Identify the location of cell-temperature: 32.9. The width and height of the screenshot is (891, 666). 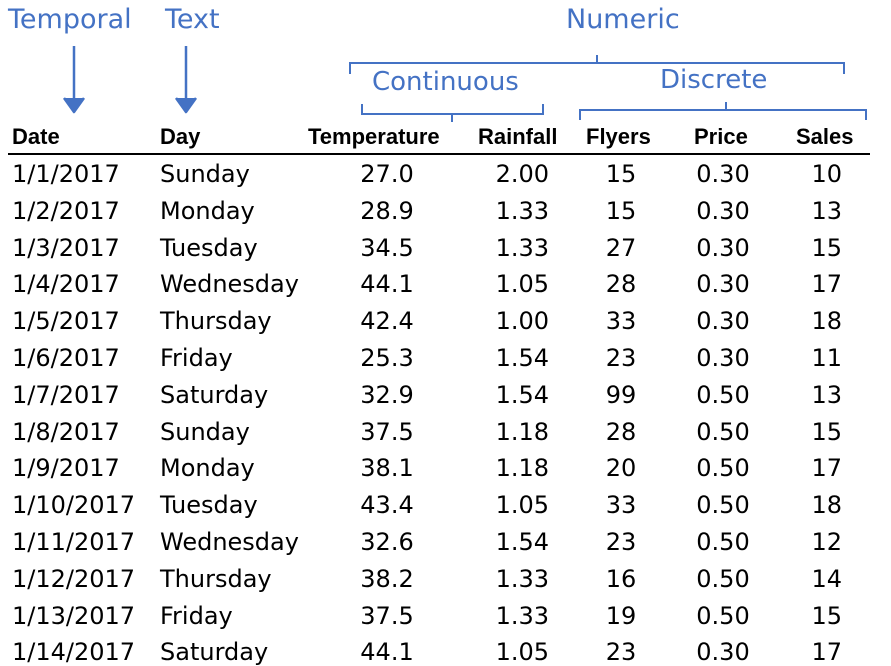
(387, 394).